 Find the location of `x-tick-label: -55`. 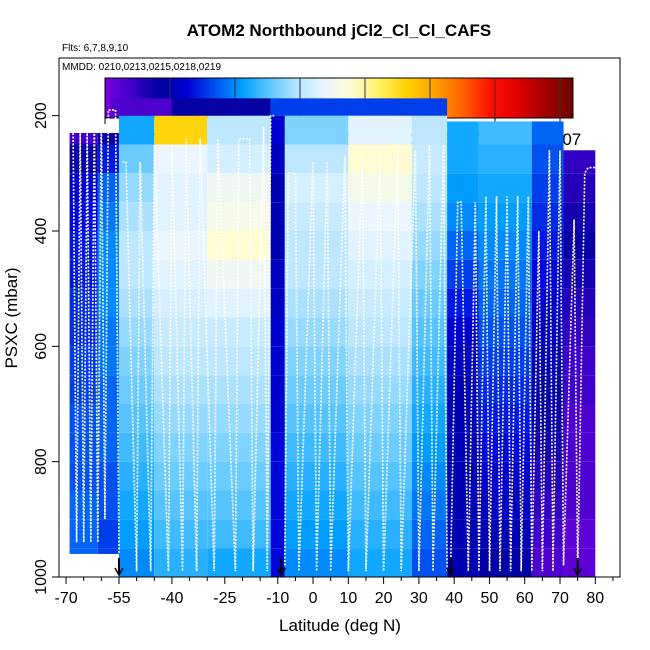

x-tick-label: -55 is located at coordinates (118, 598).